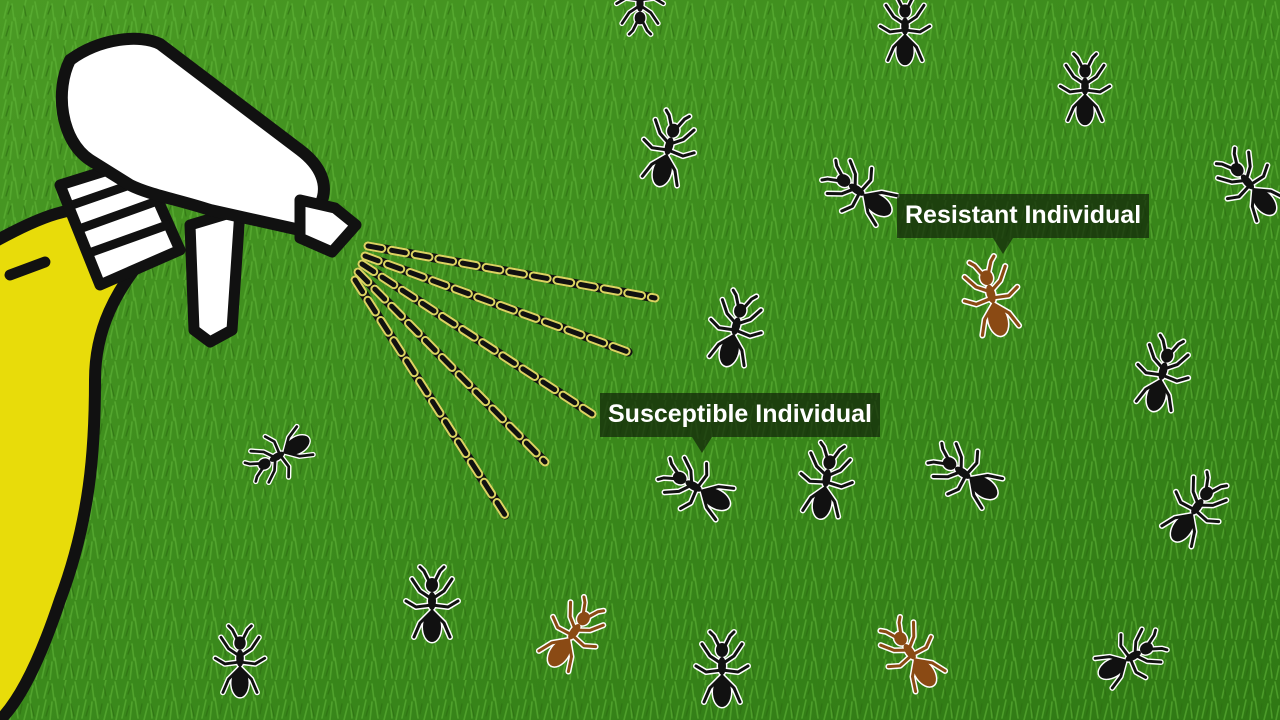  Describe the element at coordinates (328, 226) in the screenshot. I see `nozzle` at that location.